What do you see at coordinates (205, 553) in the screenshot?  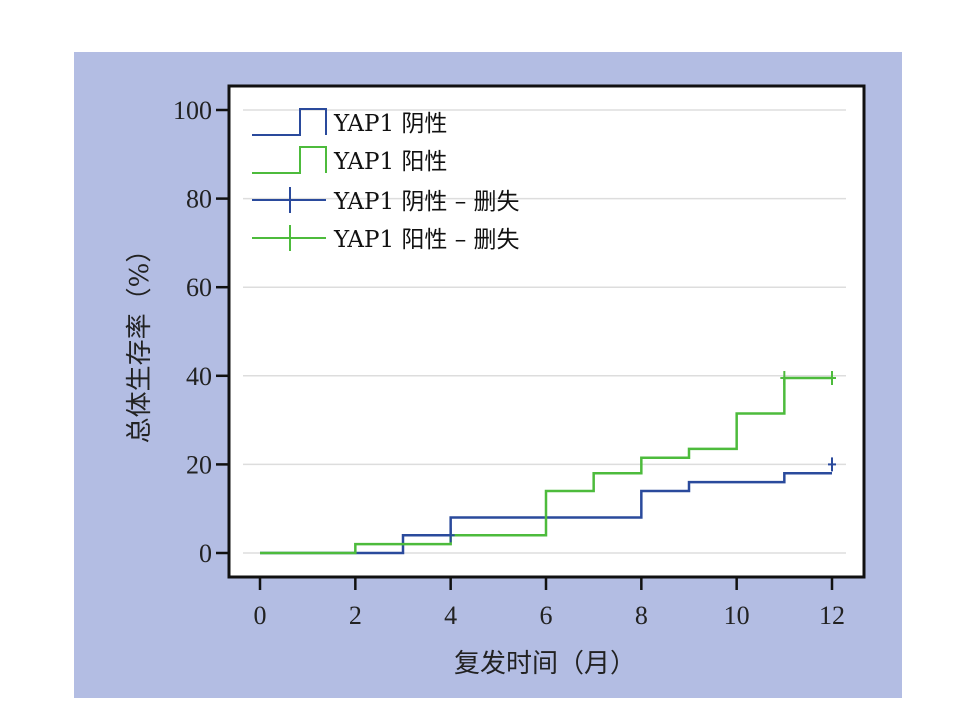 I see `y-tick-label: 0` at bounding box center [205, 553].